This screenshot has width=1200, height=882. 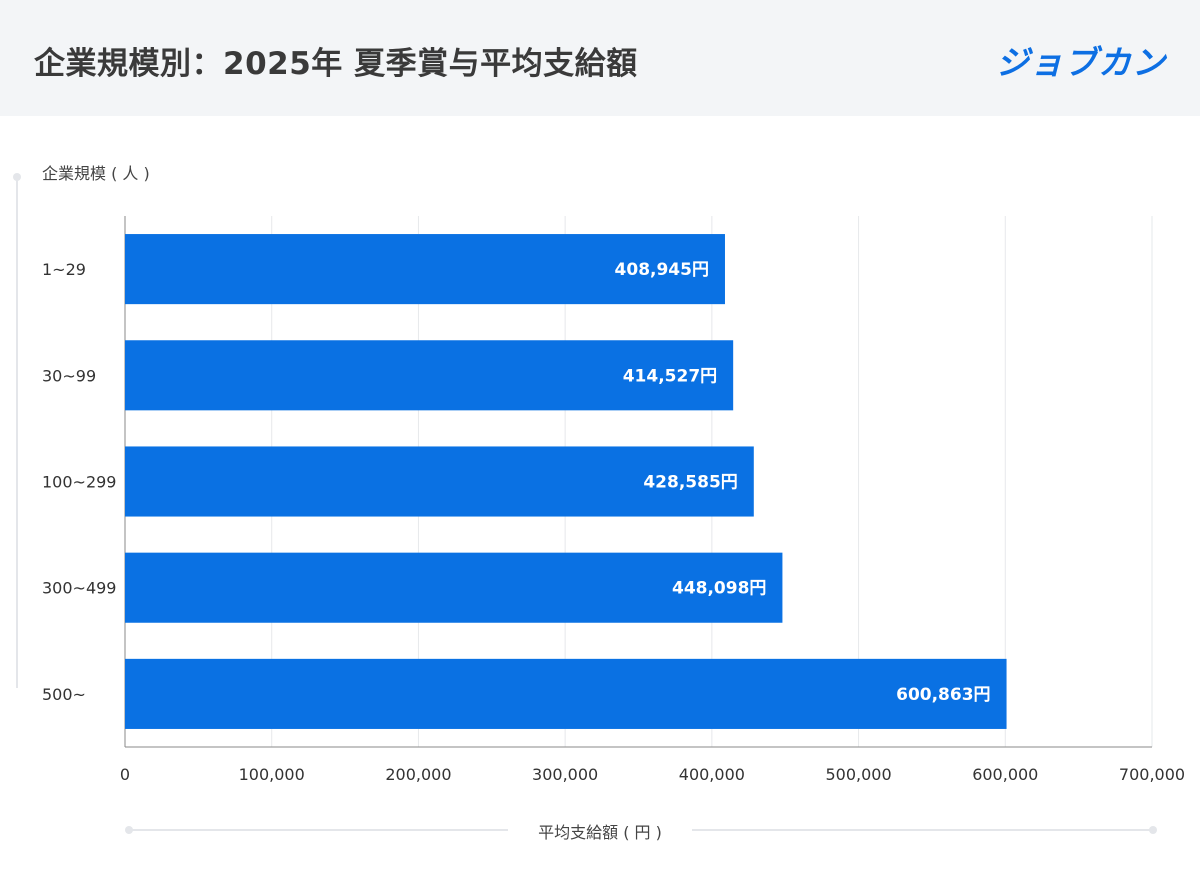 What do you see at coordinates (565, 774) in the screenshot?
I see `x-tick-label: 300,000` at bounding box center [565, 774].